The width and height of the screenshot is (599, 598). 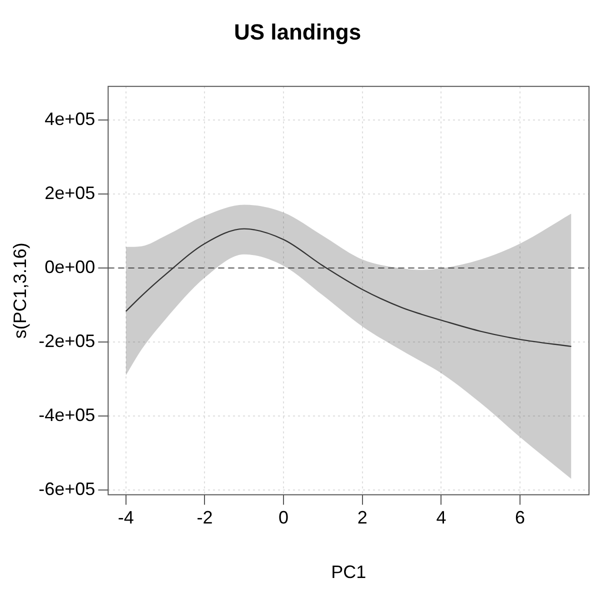 What do you see at coordinates (348, 572) in the screenshot?
I see `x-axis-title: PC1` at bounding box center [348, 572].